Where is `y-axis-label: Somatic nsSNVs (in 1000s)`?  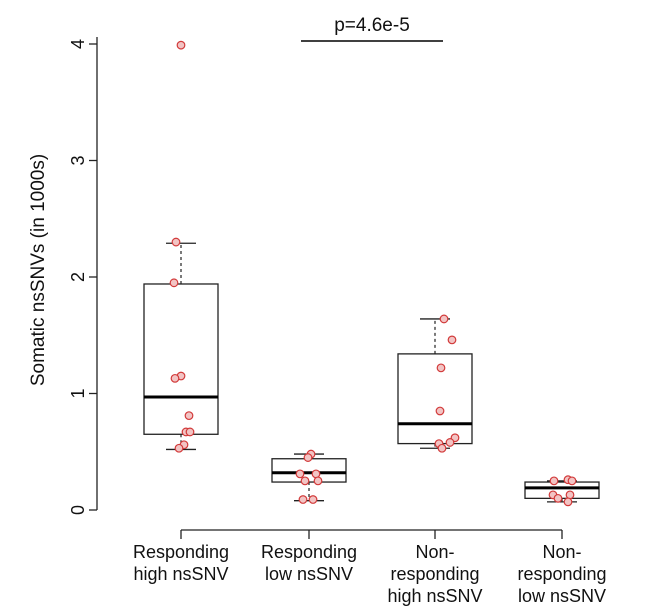 y-axis-label: Somatic nsSNVs (in 1000s) is located at coordinates (38, 270).